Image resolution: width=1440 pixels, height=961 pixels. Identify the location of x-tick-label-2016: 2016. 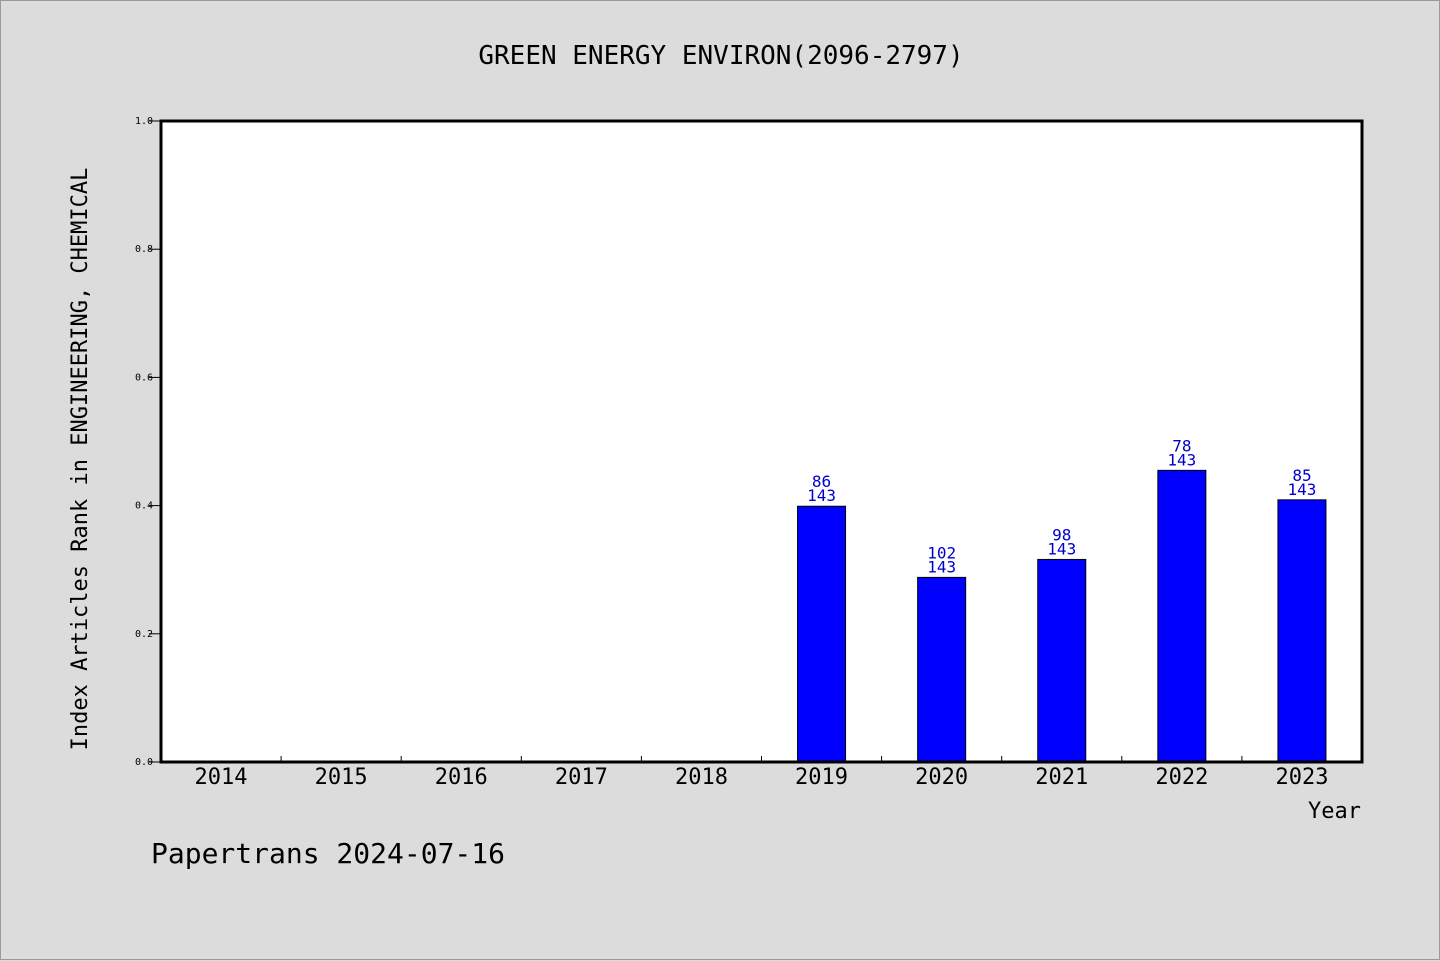
(461, 777).